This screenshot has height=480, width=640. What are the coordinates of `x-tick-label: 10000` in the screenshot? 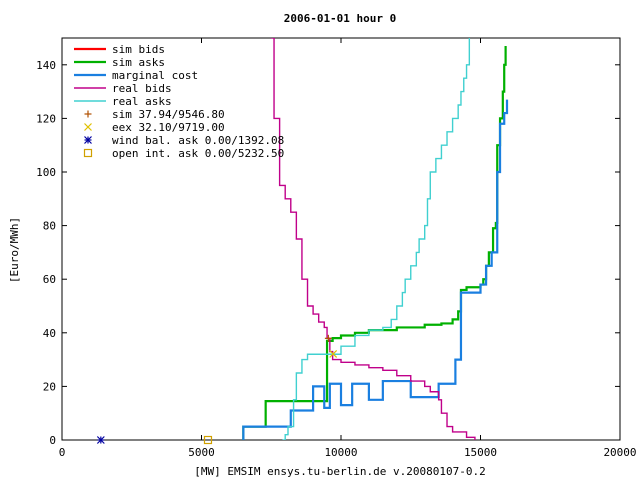 It's located at (340, 452).